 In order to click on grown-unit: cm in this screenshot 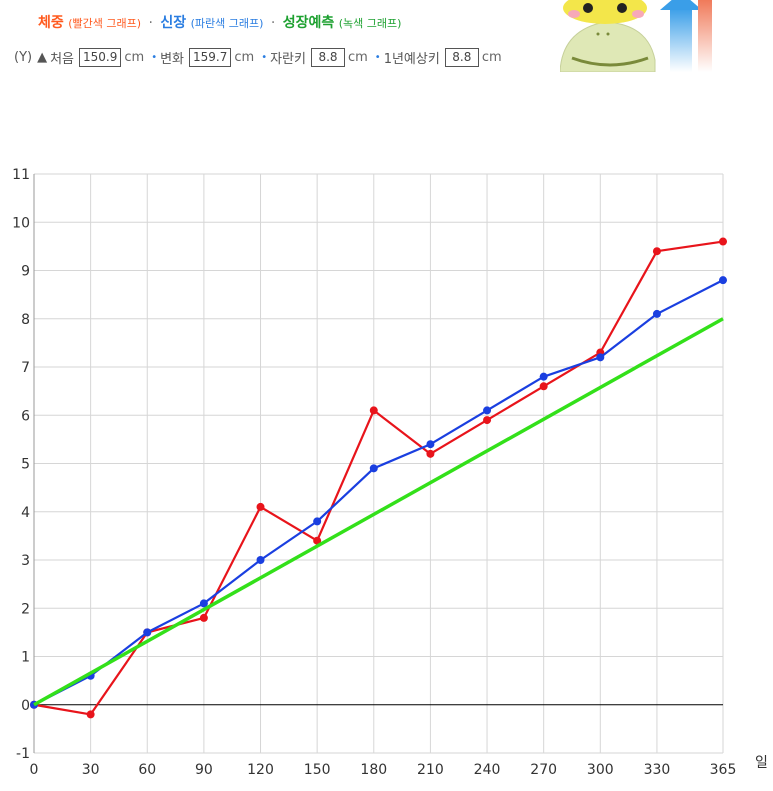, I will do `click(357, 57)`.